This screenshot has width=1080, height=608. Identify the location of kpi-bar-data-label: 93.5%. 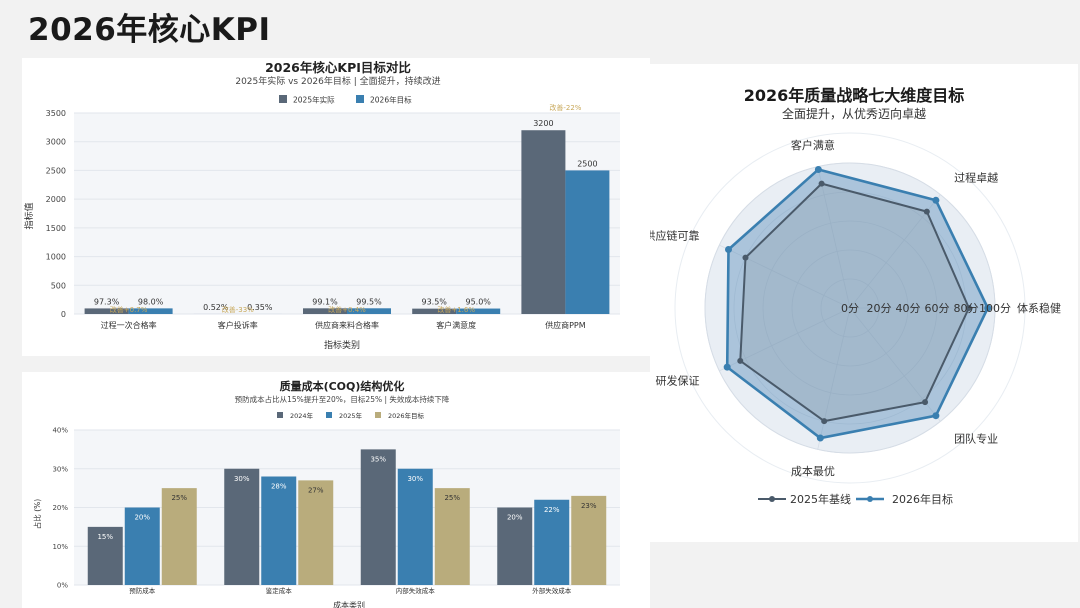
(434, 302).